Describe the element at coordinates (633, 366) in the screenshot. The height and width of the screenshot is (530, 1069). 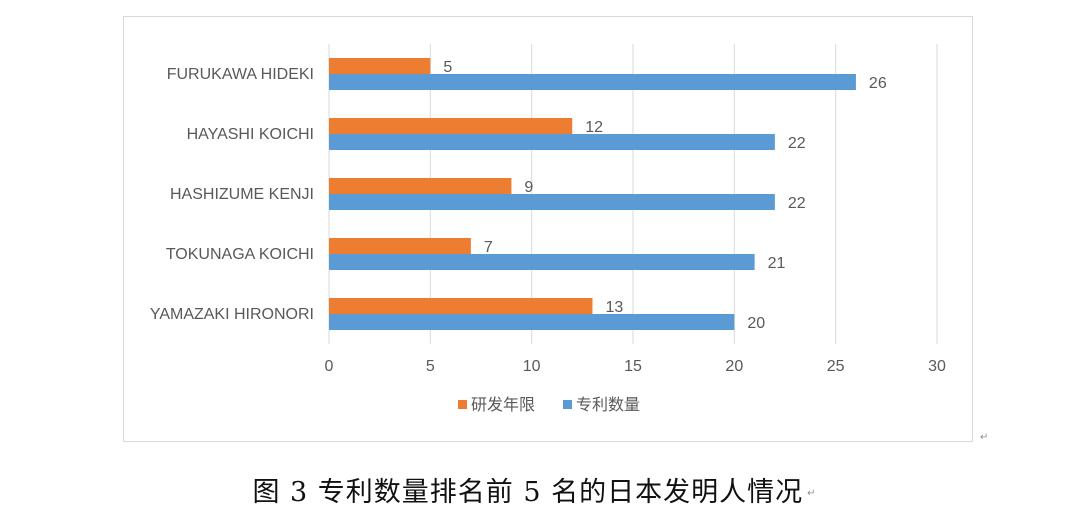
I see `x-tick-label: 15` at that location.